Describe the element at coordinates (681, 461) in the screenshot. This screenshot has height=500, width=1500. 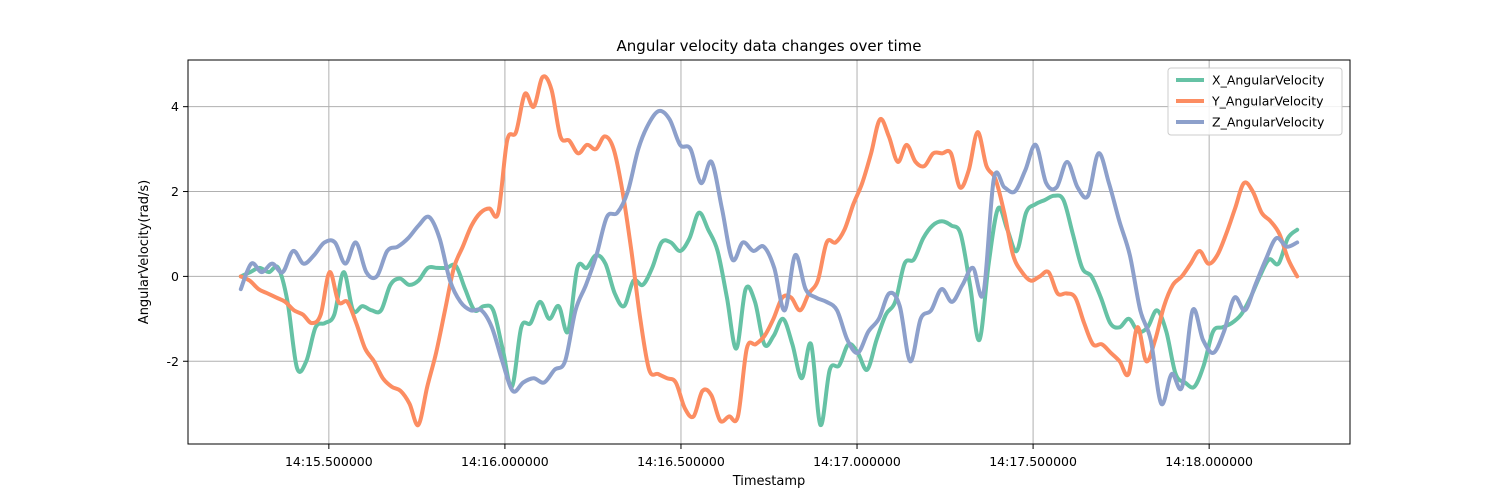
I see `x-tick-label: 14:16.500000` at that location.